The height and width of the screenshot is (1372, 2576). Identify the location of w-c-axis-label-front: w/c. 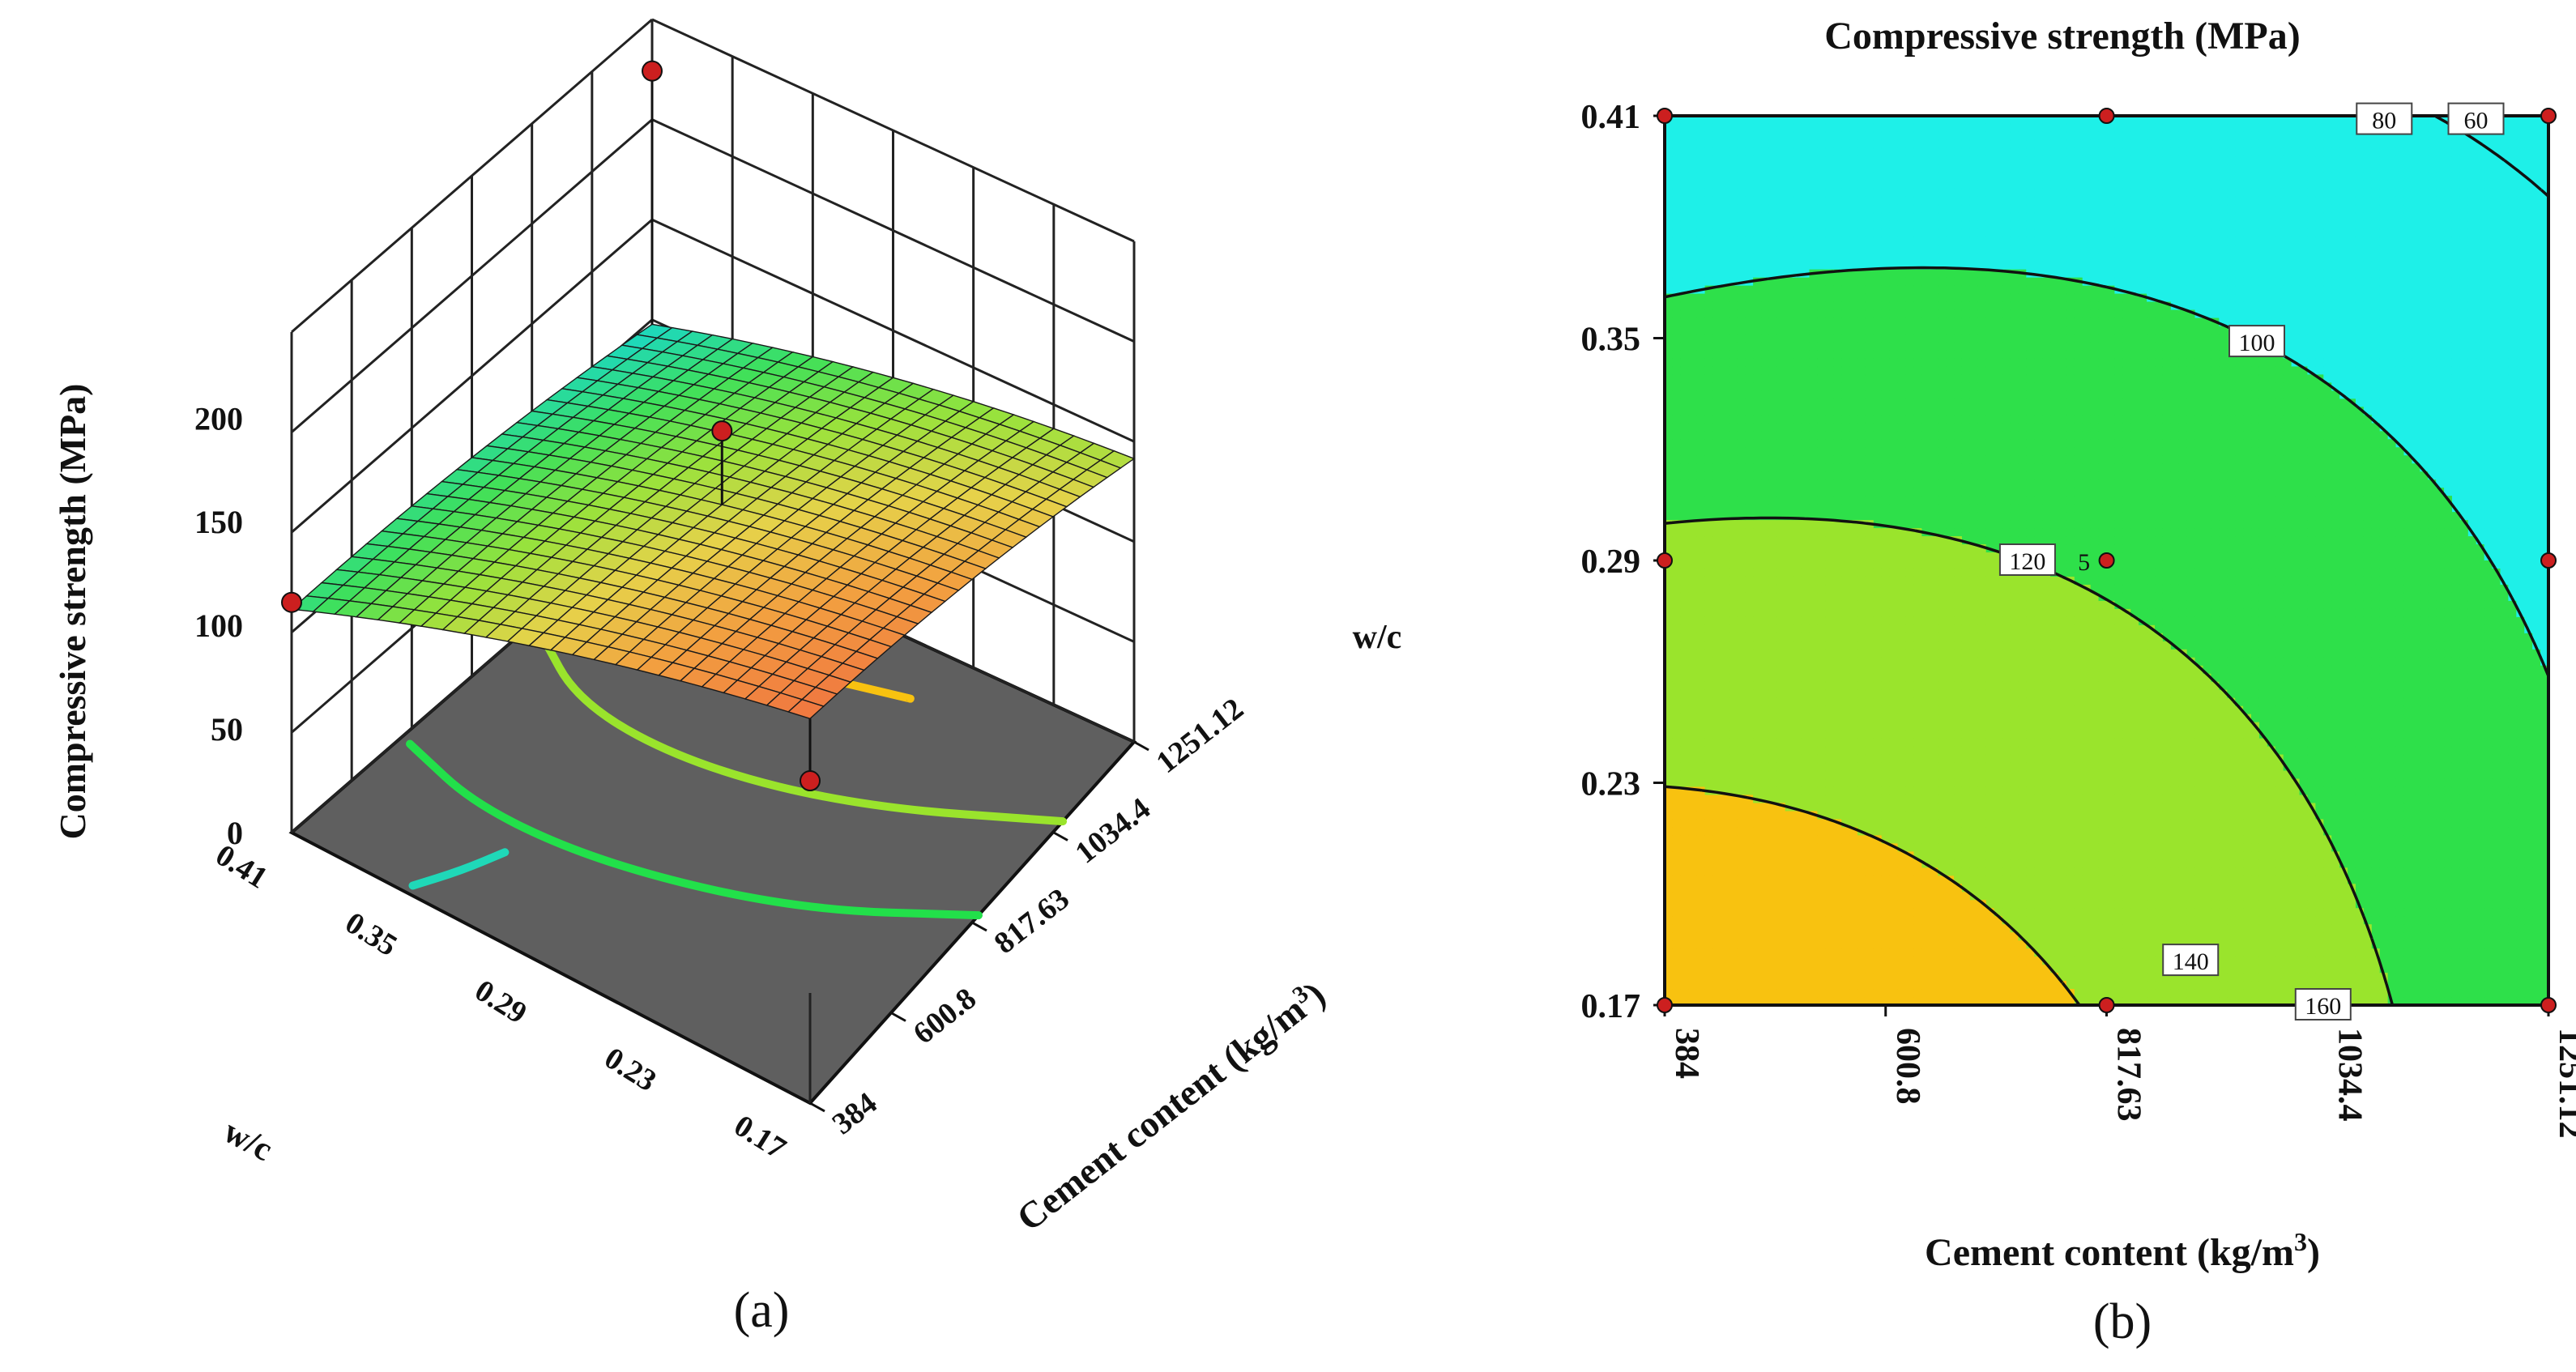
(249, 1141).